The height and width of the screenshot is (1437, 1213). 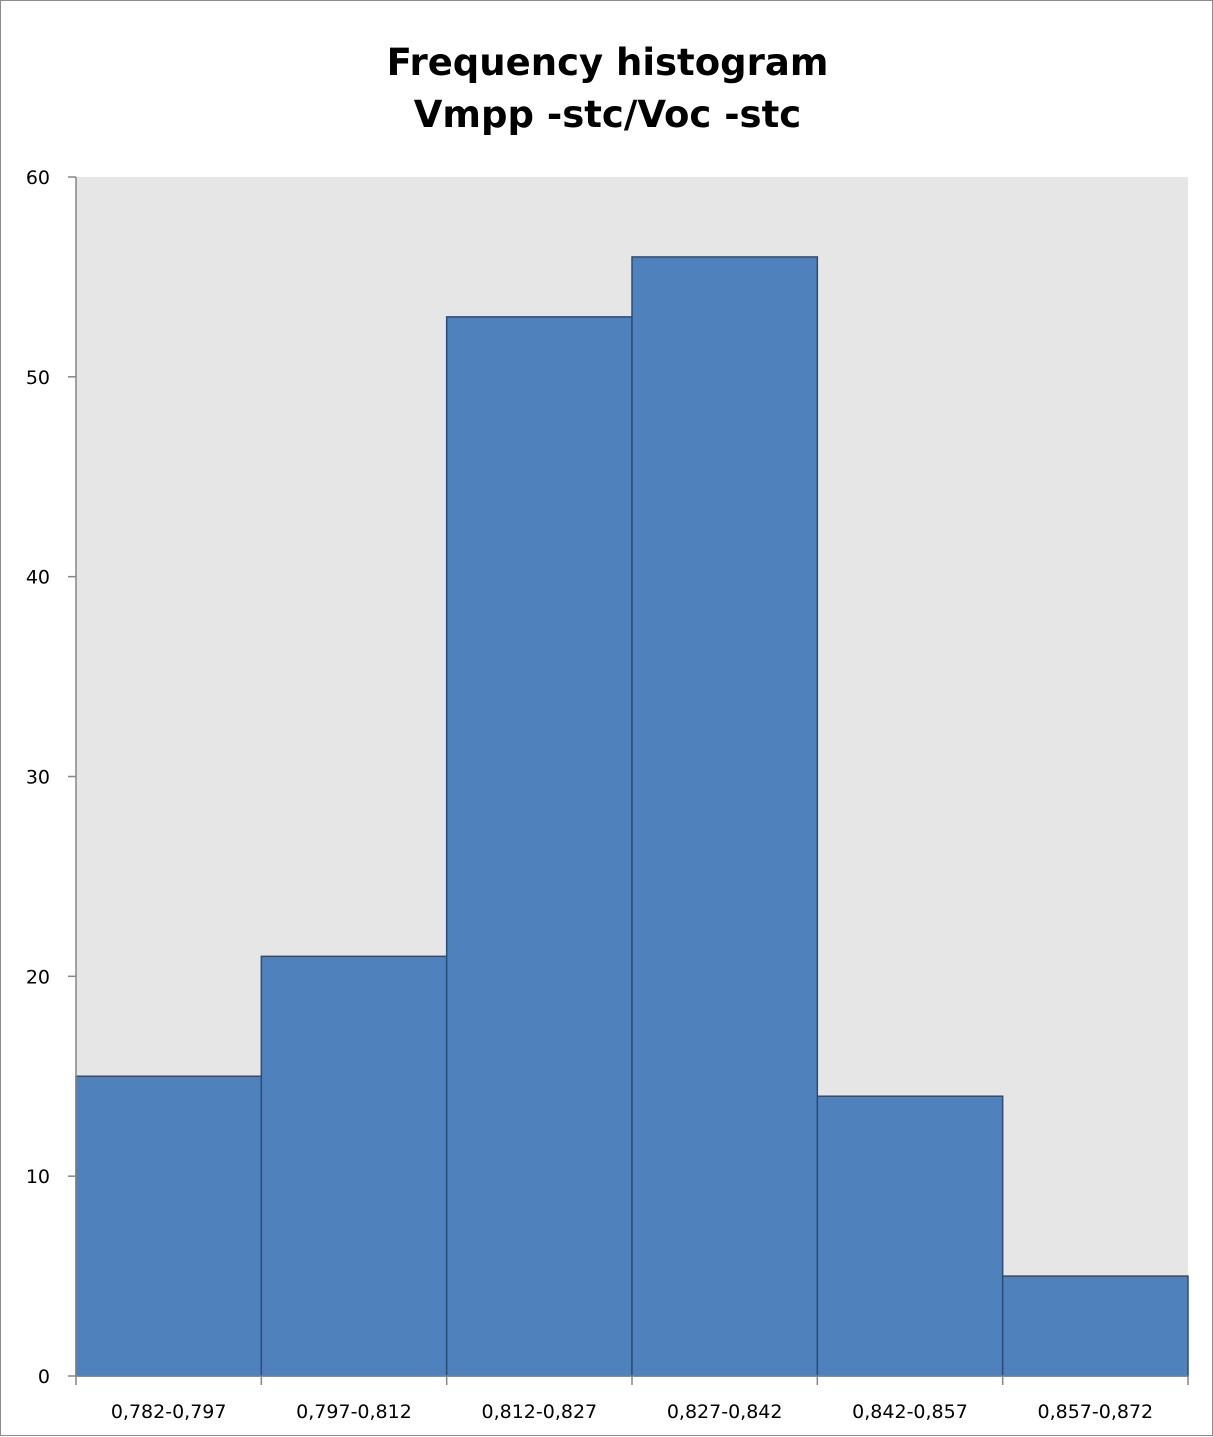 I want to click on x-tick-label: 0,812-0,827, so click(x=540, y=1412).